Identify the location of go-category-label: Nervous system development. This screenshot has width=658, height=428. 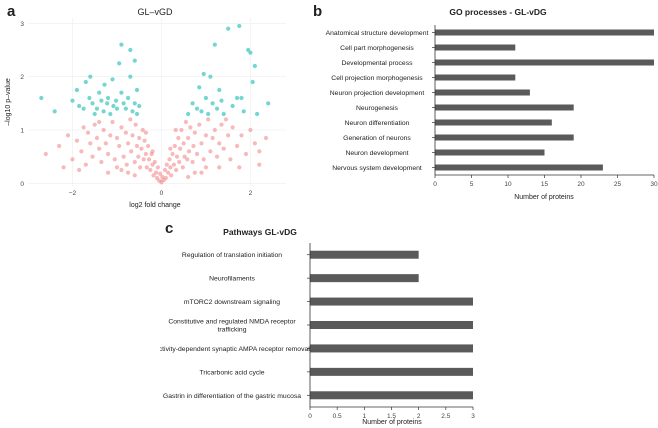
(377, 168).